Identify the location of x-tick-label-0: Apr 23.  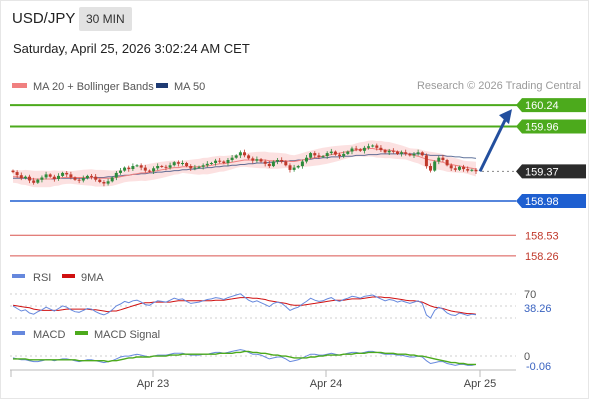
(153, 384).